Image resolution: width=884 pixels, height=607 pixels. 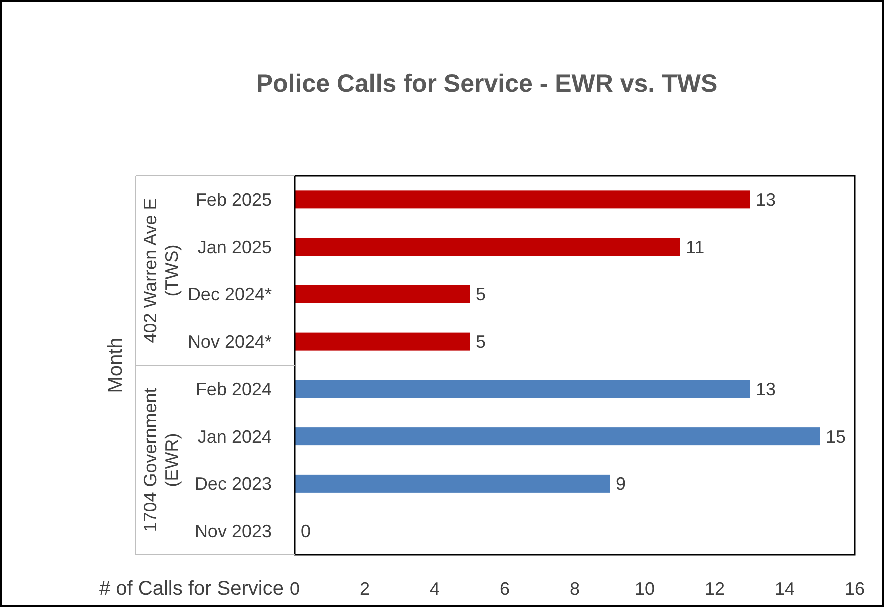 What do you see at coordinates (233, 484) in the screenshot?
I see `y-tick-label: Dec 2023` at bounding box center [233, 484].